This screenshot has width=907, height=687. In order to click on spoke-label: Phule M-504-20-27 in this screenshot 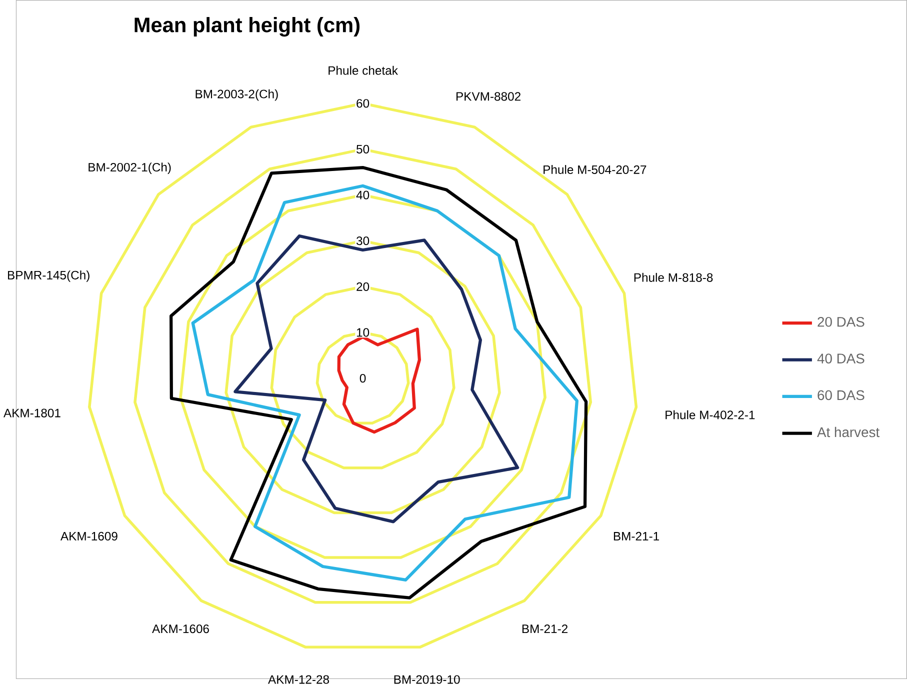, I will do `click(595, 169)`.